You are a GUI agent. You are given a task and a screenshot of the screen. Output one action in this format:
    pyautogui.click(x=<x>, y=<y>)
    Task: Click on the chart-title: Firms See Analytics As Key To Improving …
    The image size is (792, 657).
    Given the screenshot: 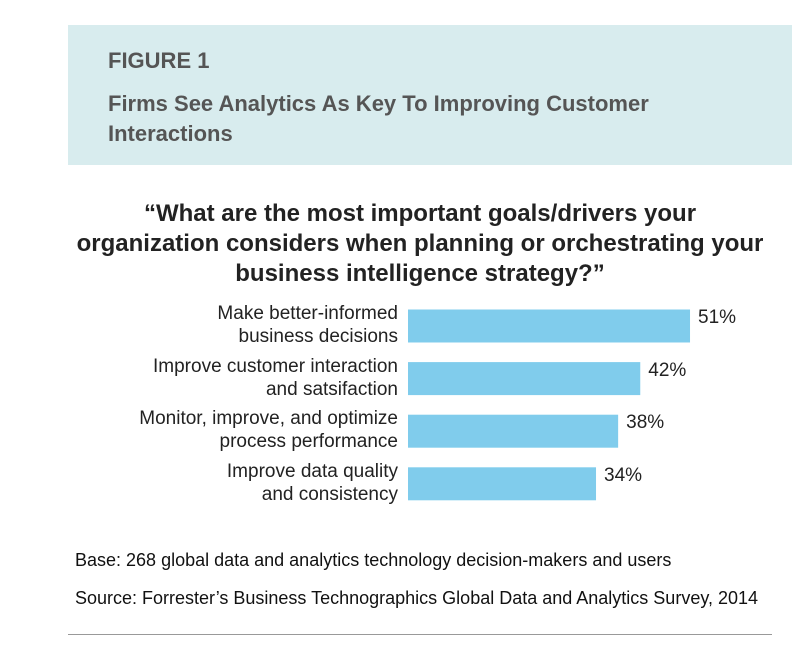 What is the action you would take?
    pyautogui.click(x=378, y=118)
    